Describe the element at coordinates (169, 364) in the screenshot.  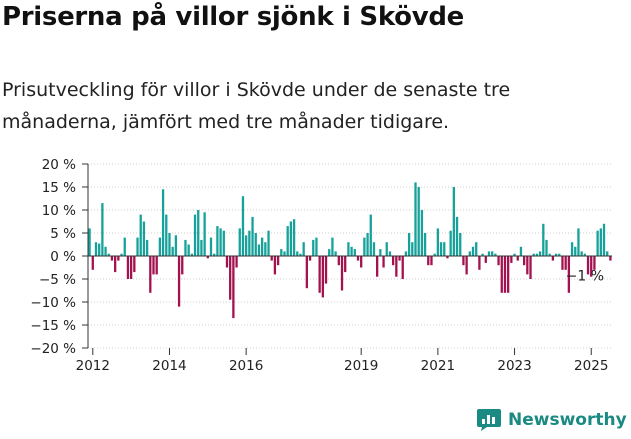
I see `x-tick-label: 2014` at that location.